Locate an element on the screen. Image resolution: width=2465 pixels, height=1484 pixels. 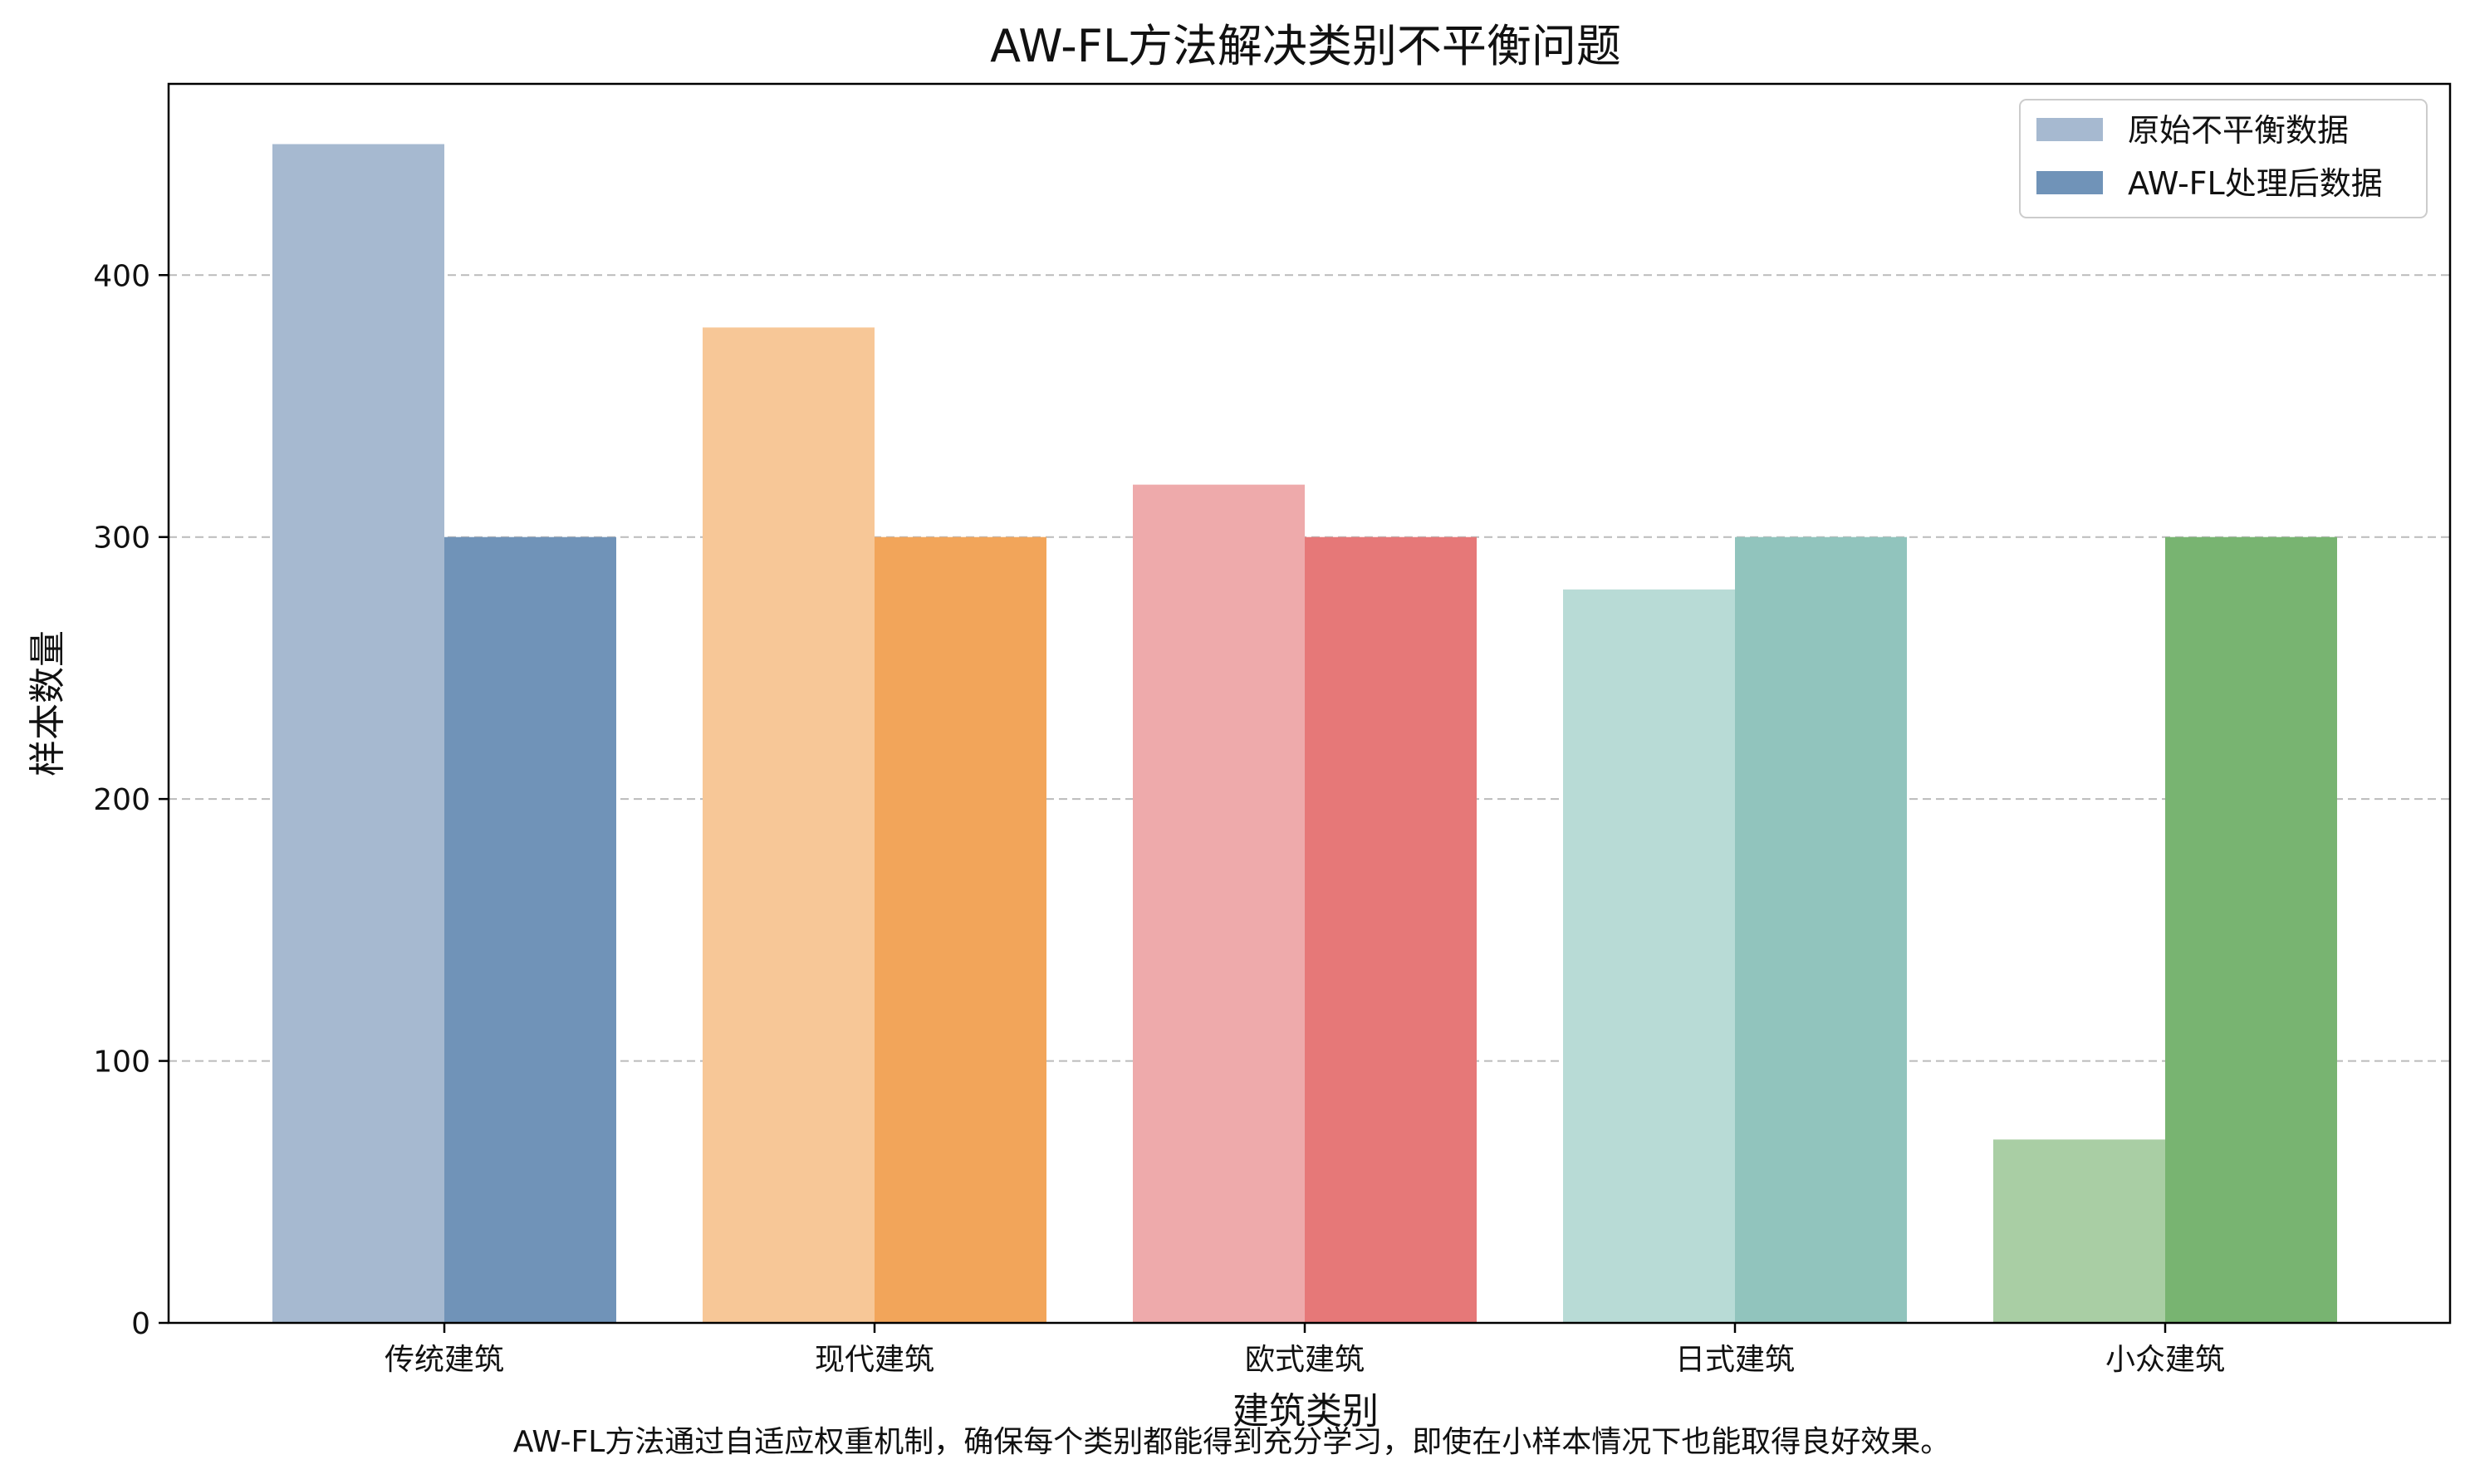
legend: 原始不平衡数据 AW-FL处理后数据 is located at coordinates (2223, 158).